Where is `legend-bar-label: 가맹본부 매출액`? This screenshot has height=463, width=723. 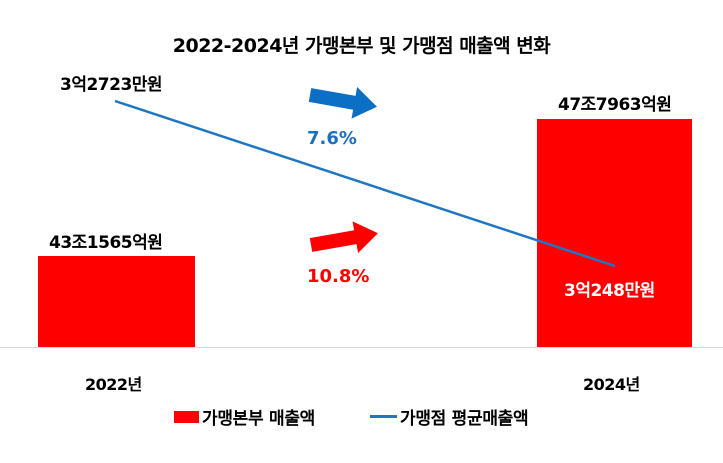
legend-bar-label: 가맹본부 매출액 is located at coordinates (258, 419).